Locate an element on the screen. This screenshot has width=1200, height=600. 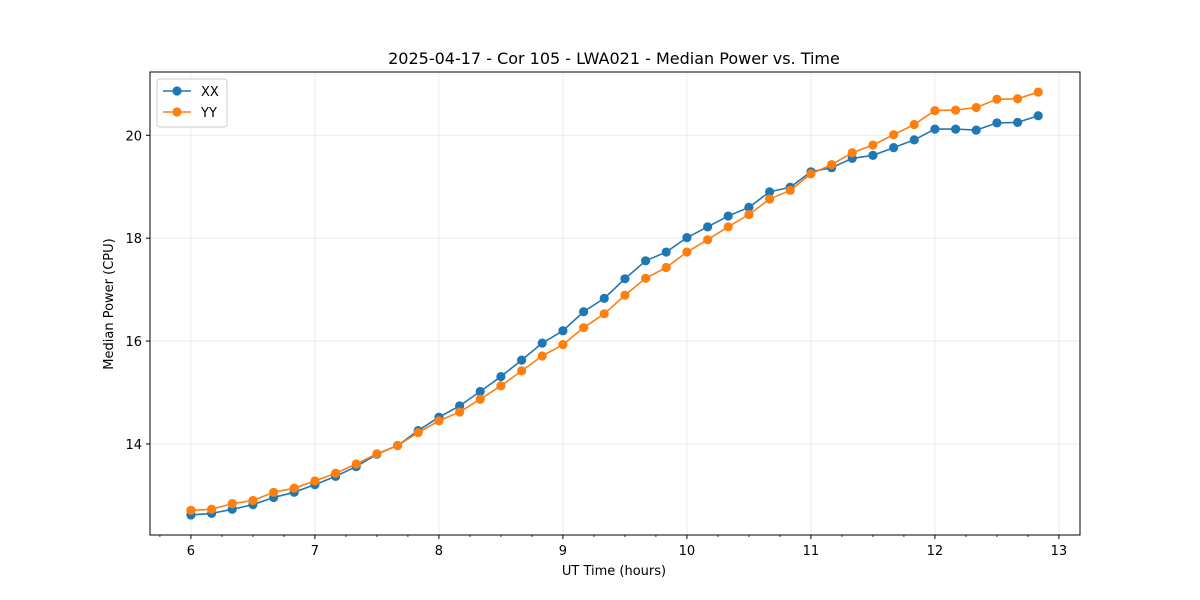
legend-label-xx: XX is located at coordinates (210, 92).